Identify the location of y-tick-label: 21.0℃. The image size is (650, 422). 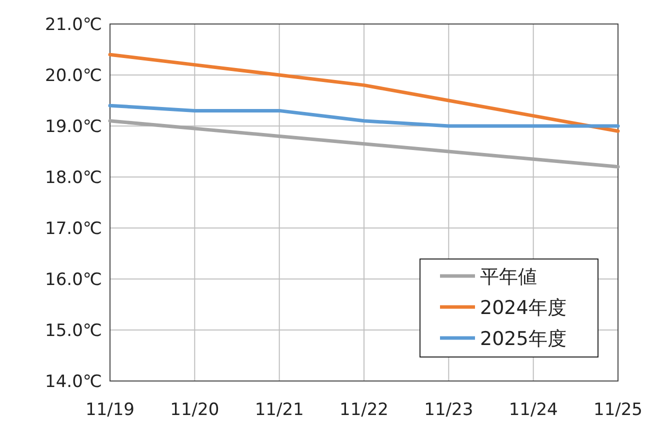
(73, 25).